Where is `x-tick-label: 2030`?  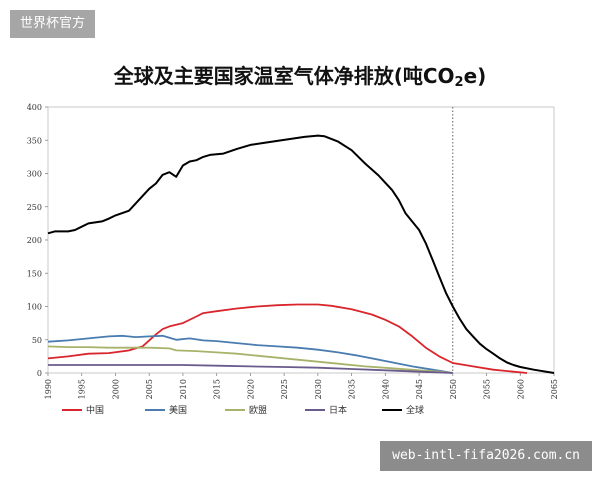 x-tick-label: 2030 is located at coordinates (318, 389).